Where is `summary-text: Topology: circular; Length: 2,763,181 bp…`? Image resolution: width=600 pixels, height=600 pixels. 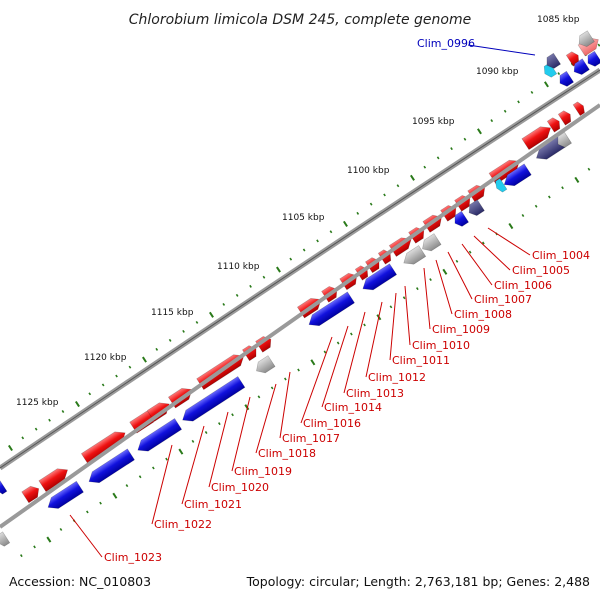
summary-text: Topology: circular; Length: 2,763,181 bp… is located at coordinates (418, 581).